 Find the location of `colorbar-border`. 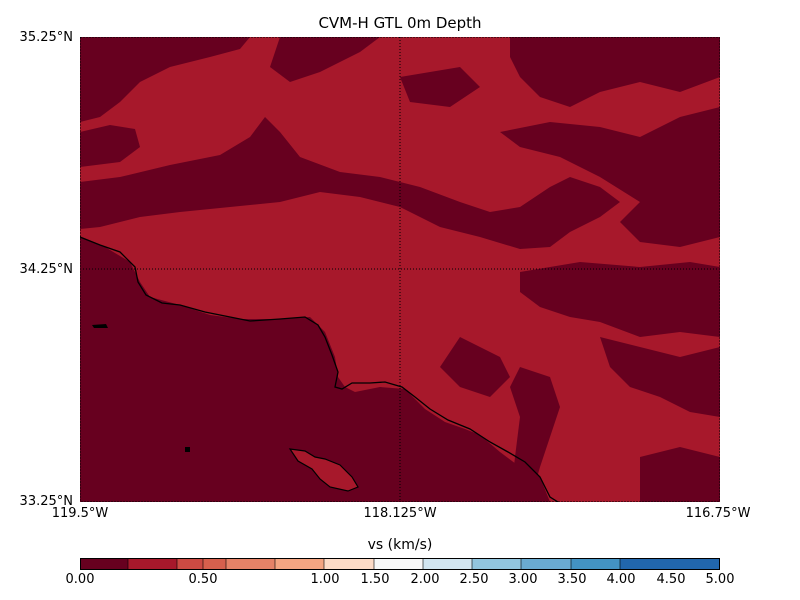

colorbar-border is located at coordinates (400, 564).